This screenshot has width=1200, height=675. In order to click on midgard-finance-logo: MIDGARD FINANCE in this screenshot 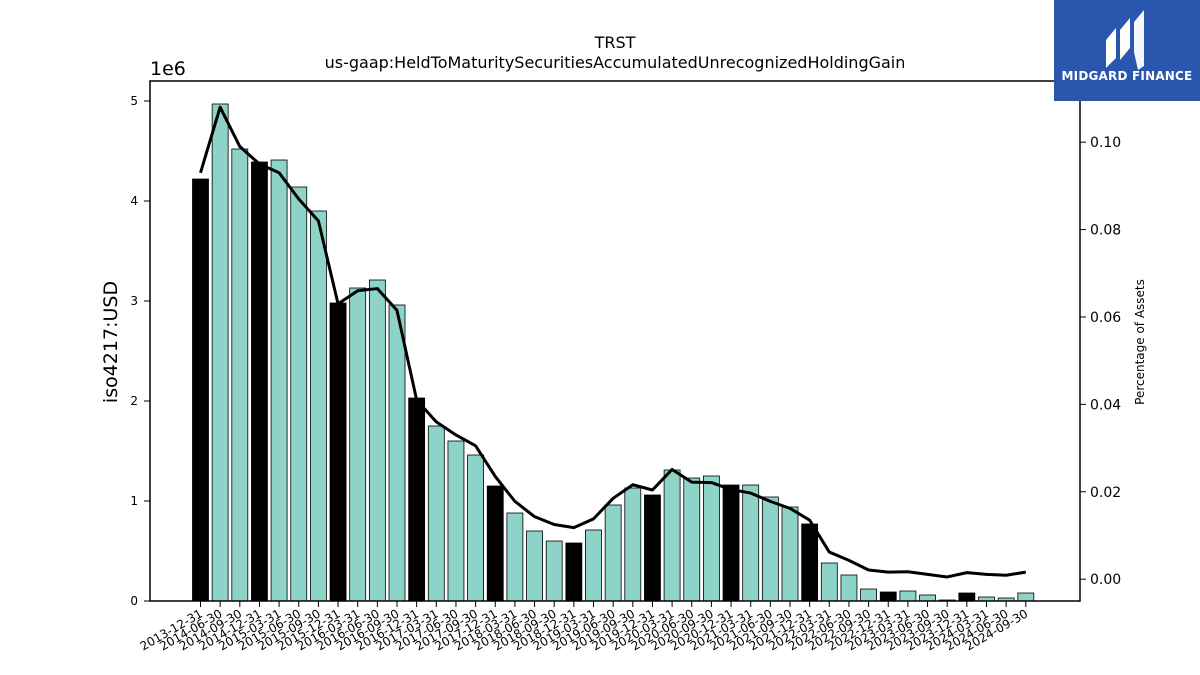, I will do `click(1127, 50)`.